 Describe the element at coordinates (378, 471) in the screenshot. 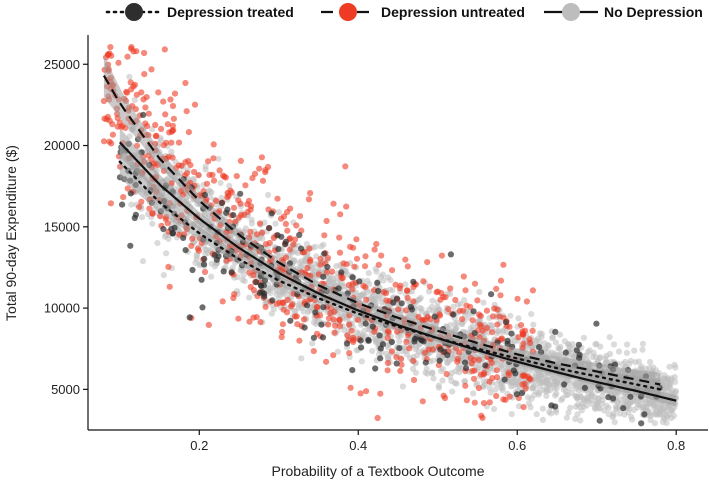

I see `x-axis-title: Probability of a Textbook Outcome` at that location.